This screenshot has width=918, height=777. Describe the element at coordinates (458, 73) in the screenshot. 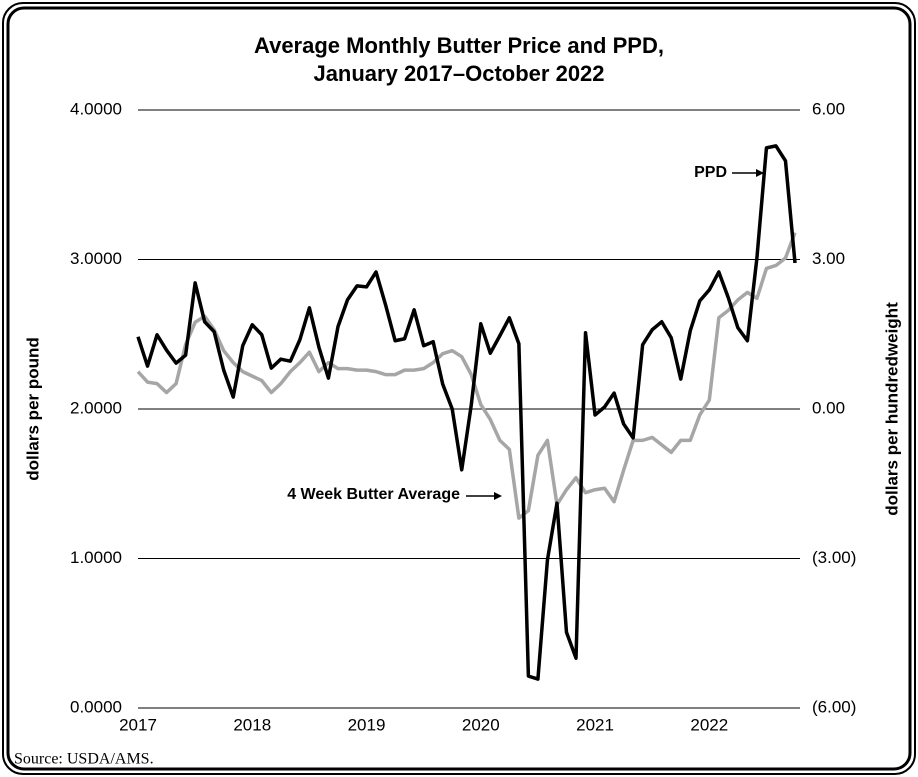

I see `chart-title-line: January 2017–October 2022` at that location.